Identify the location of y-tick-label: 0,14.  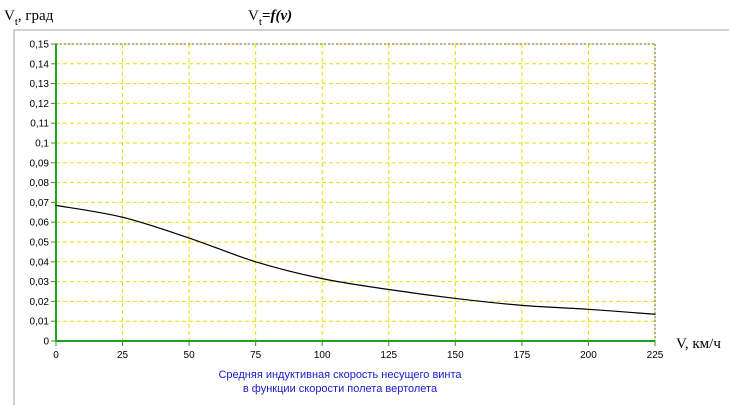
(40, 64).